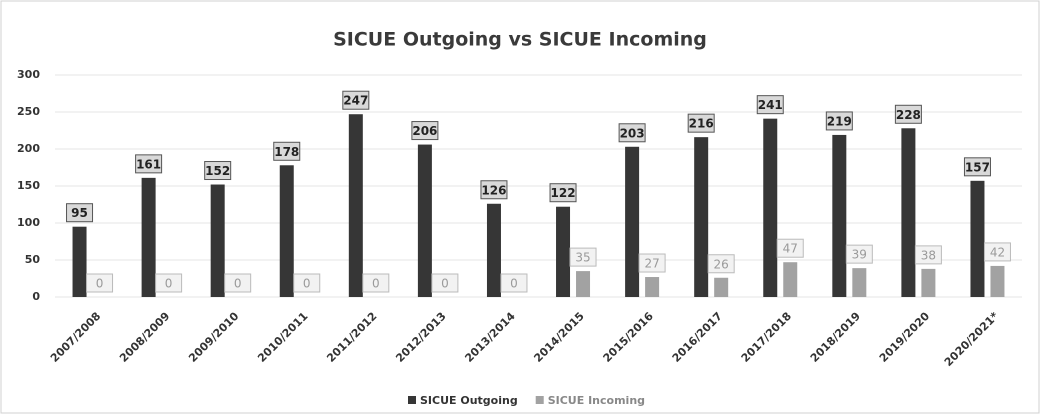 The image size is (1041, 415). I want to click on value-label: 178, so click(286, 152).